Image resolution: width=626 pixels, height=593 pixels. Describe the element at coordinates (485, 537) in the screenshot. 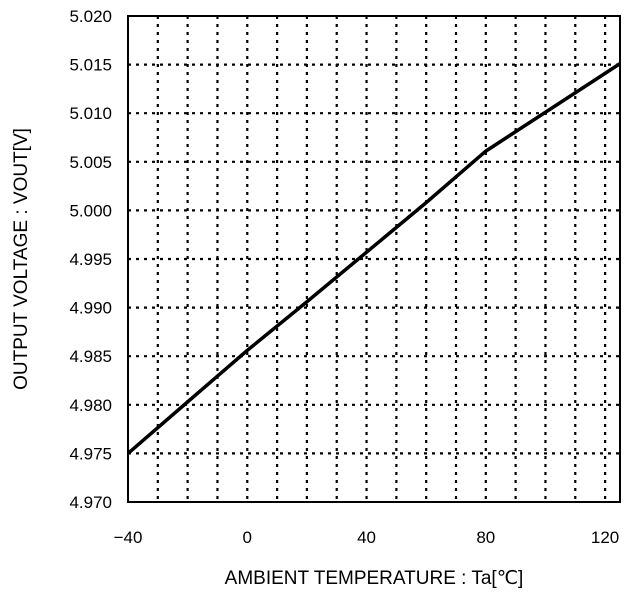

I see `x-tick-label: 80` at that location.